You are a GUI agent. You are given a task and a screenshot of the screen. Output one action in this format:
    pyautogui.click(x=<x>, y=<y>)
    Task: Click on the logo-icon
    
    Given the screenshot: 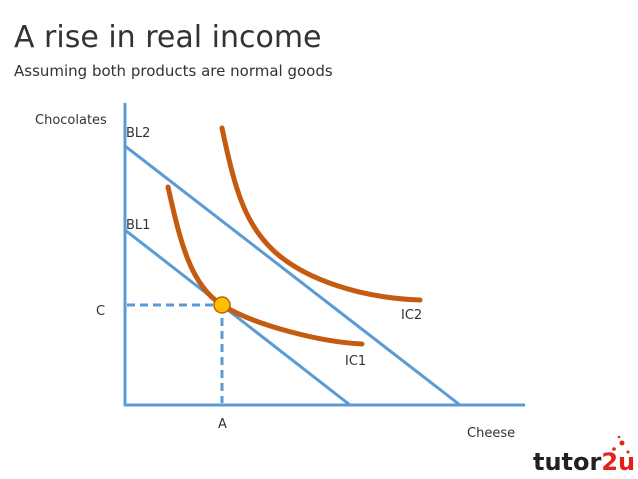 What is the action you would take?
    pyautogui.click(x=621, y=444)
    